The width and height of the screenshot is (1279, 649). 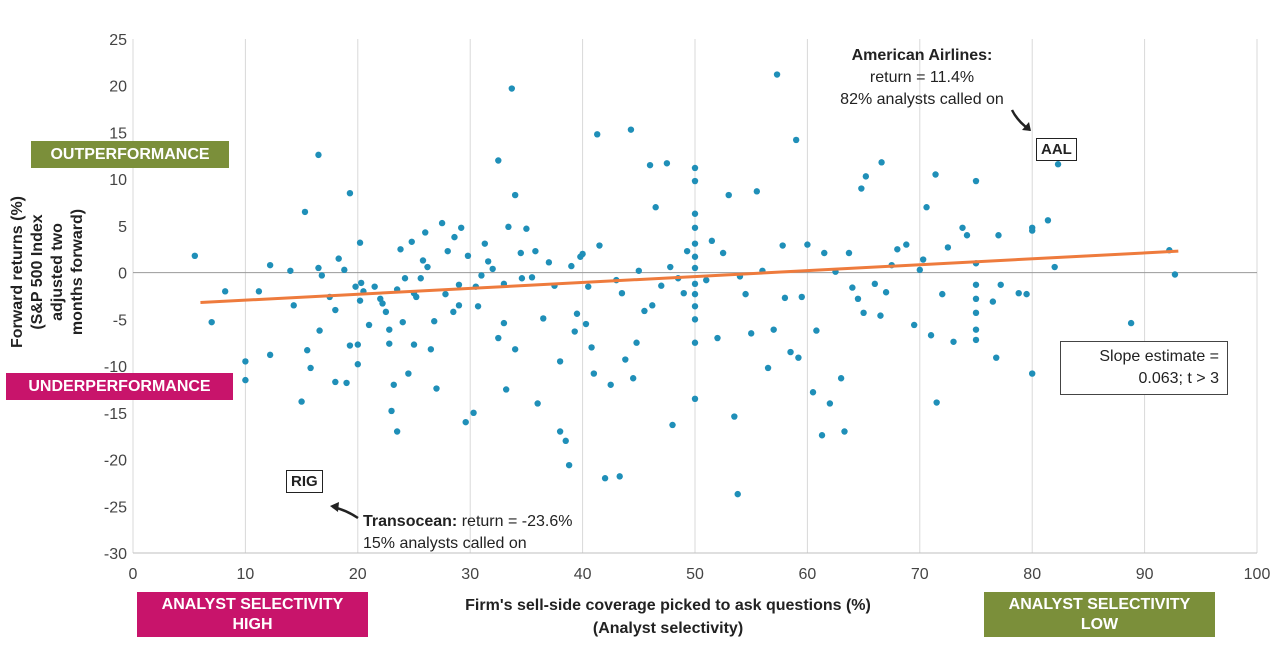 What do you see at coordinates (410, 521) in the screenshot?
I see `rig-annotation-title: Transocean:` at bounding box center [410, 521].